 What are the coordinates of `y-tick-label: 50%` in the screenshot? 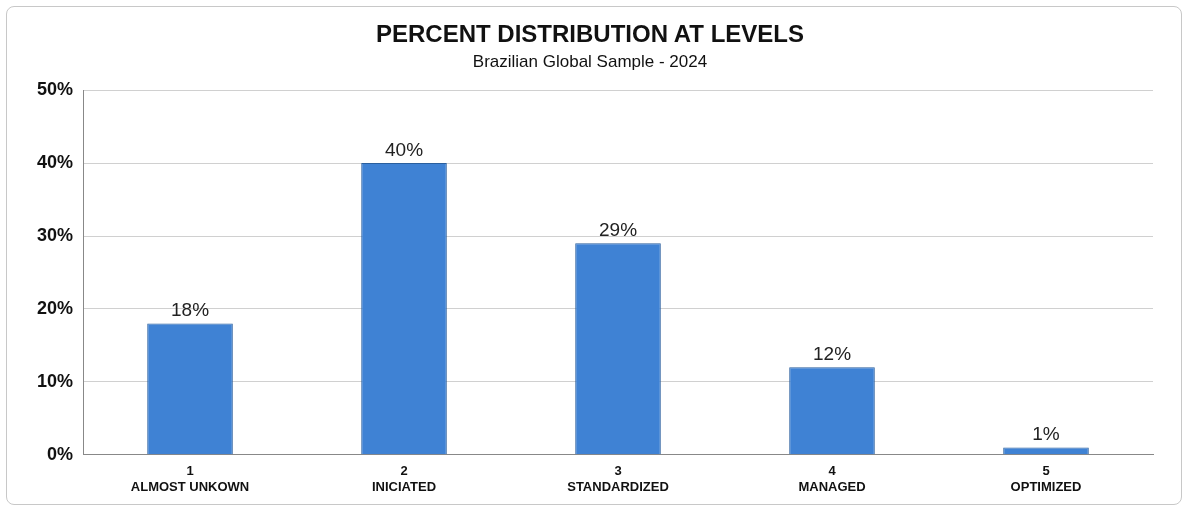 It's located at (55, 89).